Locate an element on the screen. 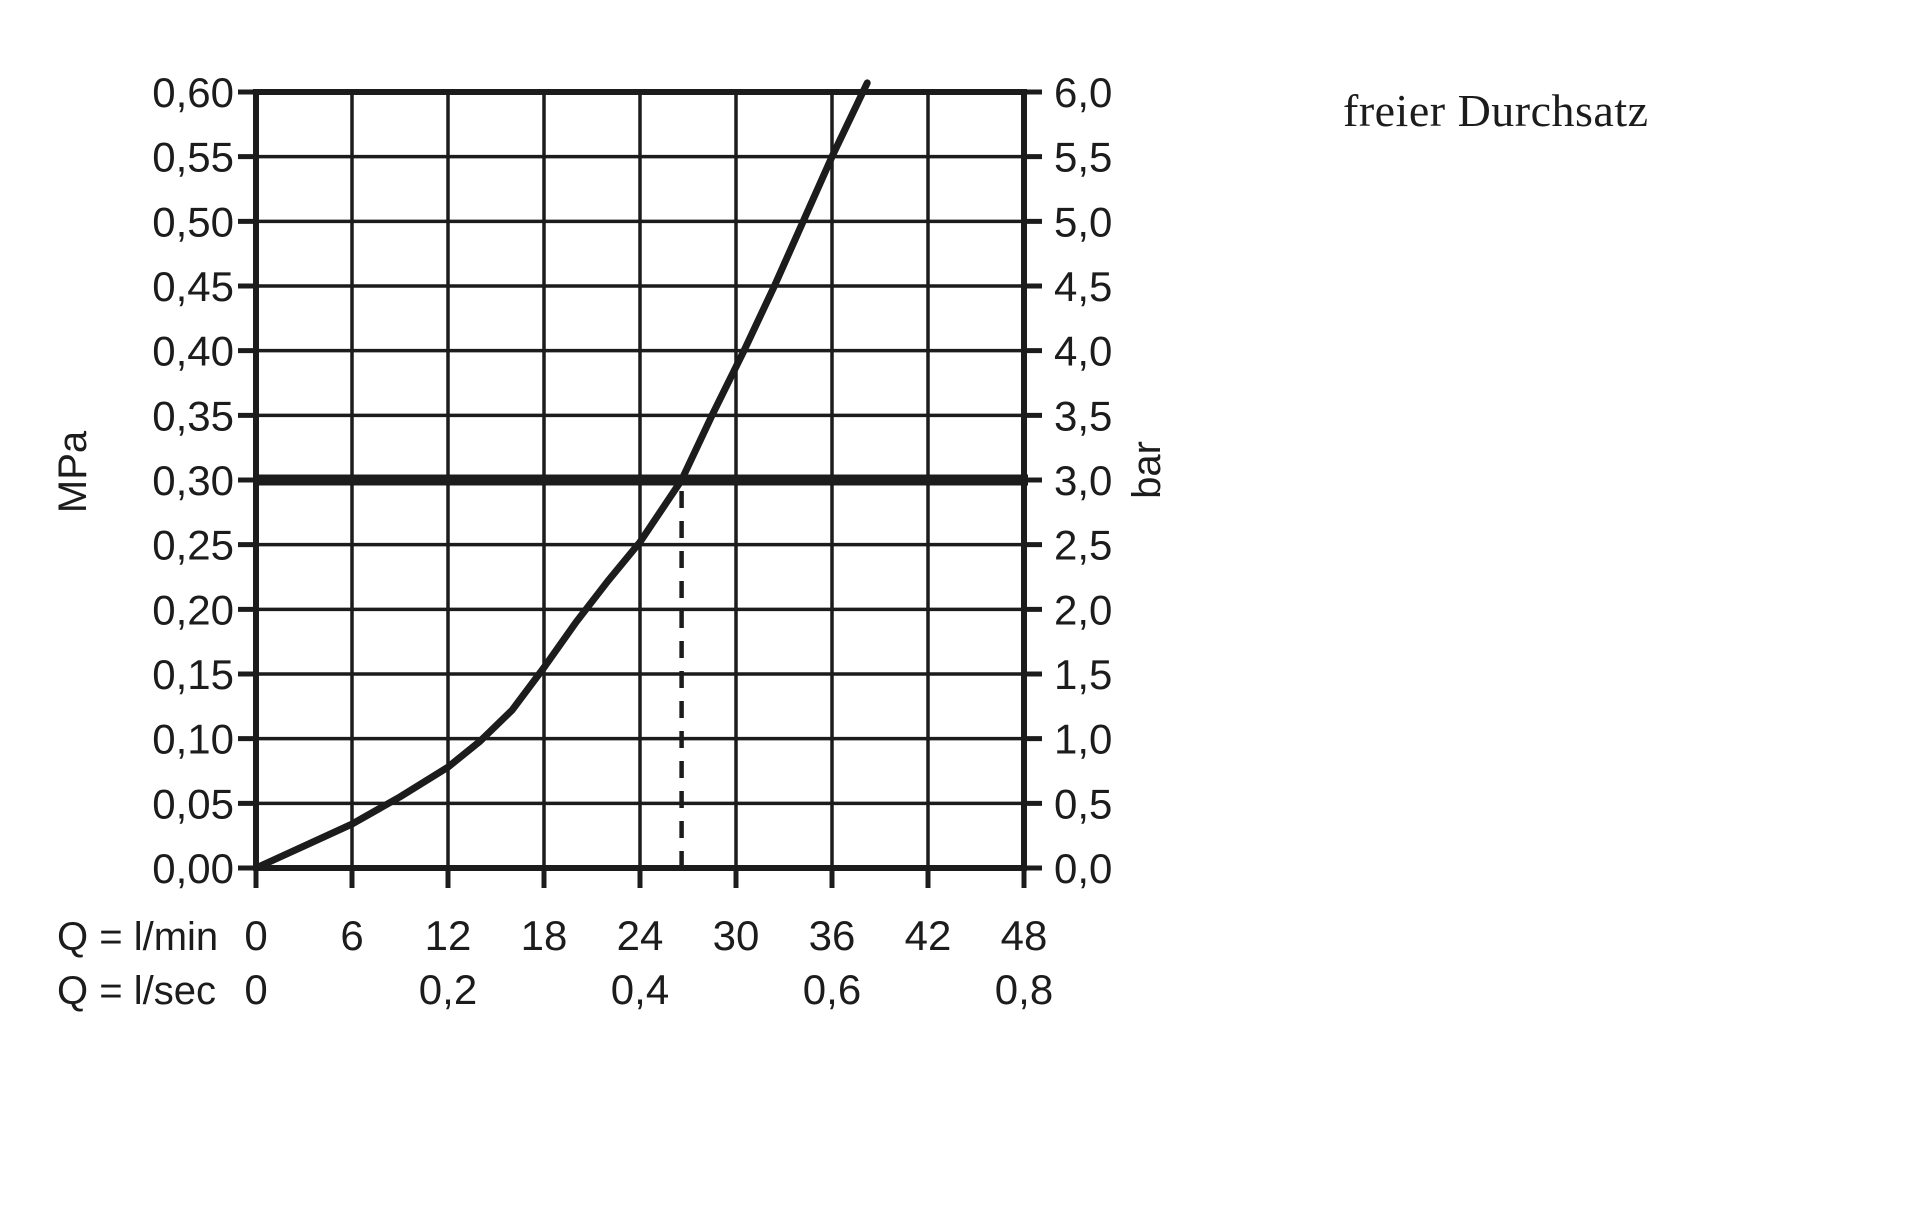 The image size is (1920, 1224). y-right-tick-label: 0,5 is located at coordinates (1083, 803).